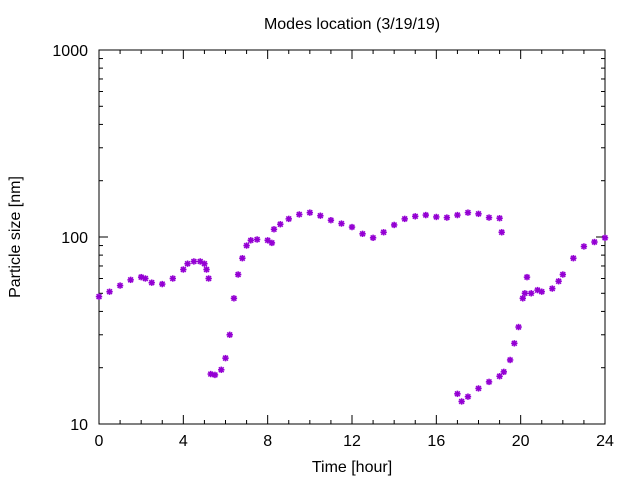 This screenshot has width=640, height=480. What do you see at coordinates (183, 441) in the screenshot?
I see `x-tick-label: 4` at bounding box center [183, 441].